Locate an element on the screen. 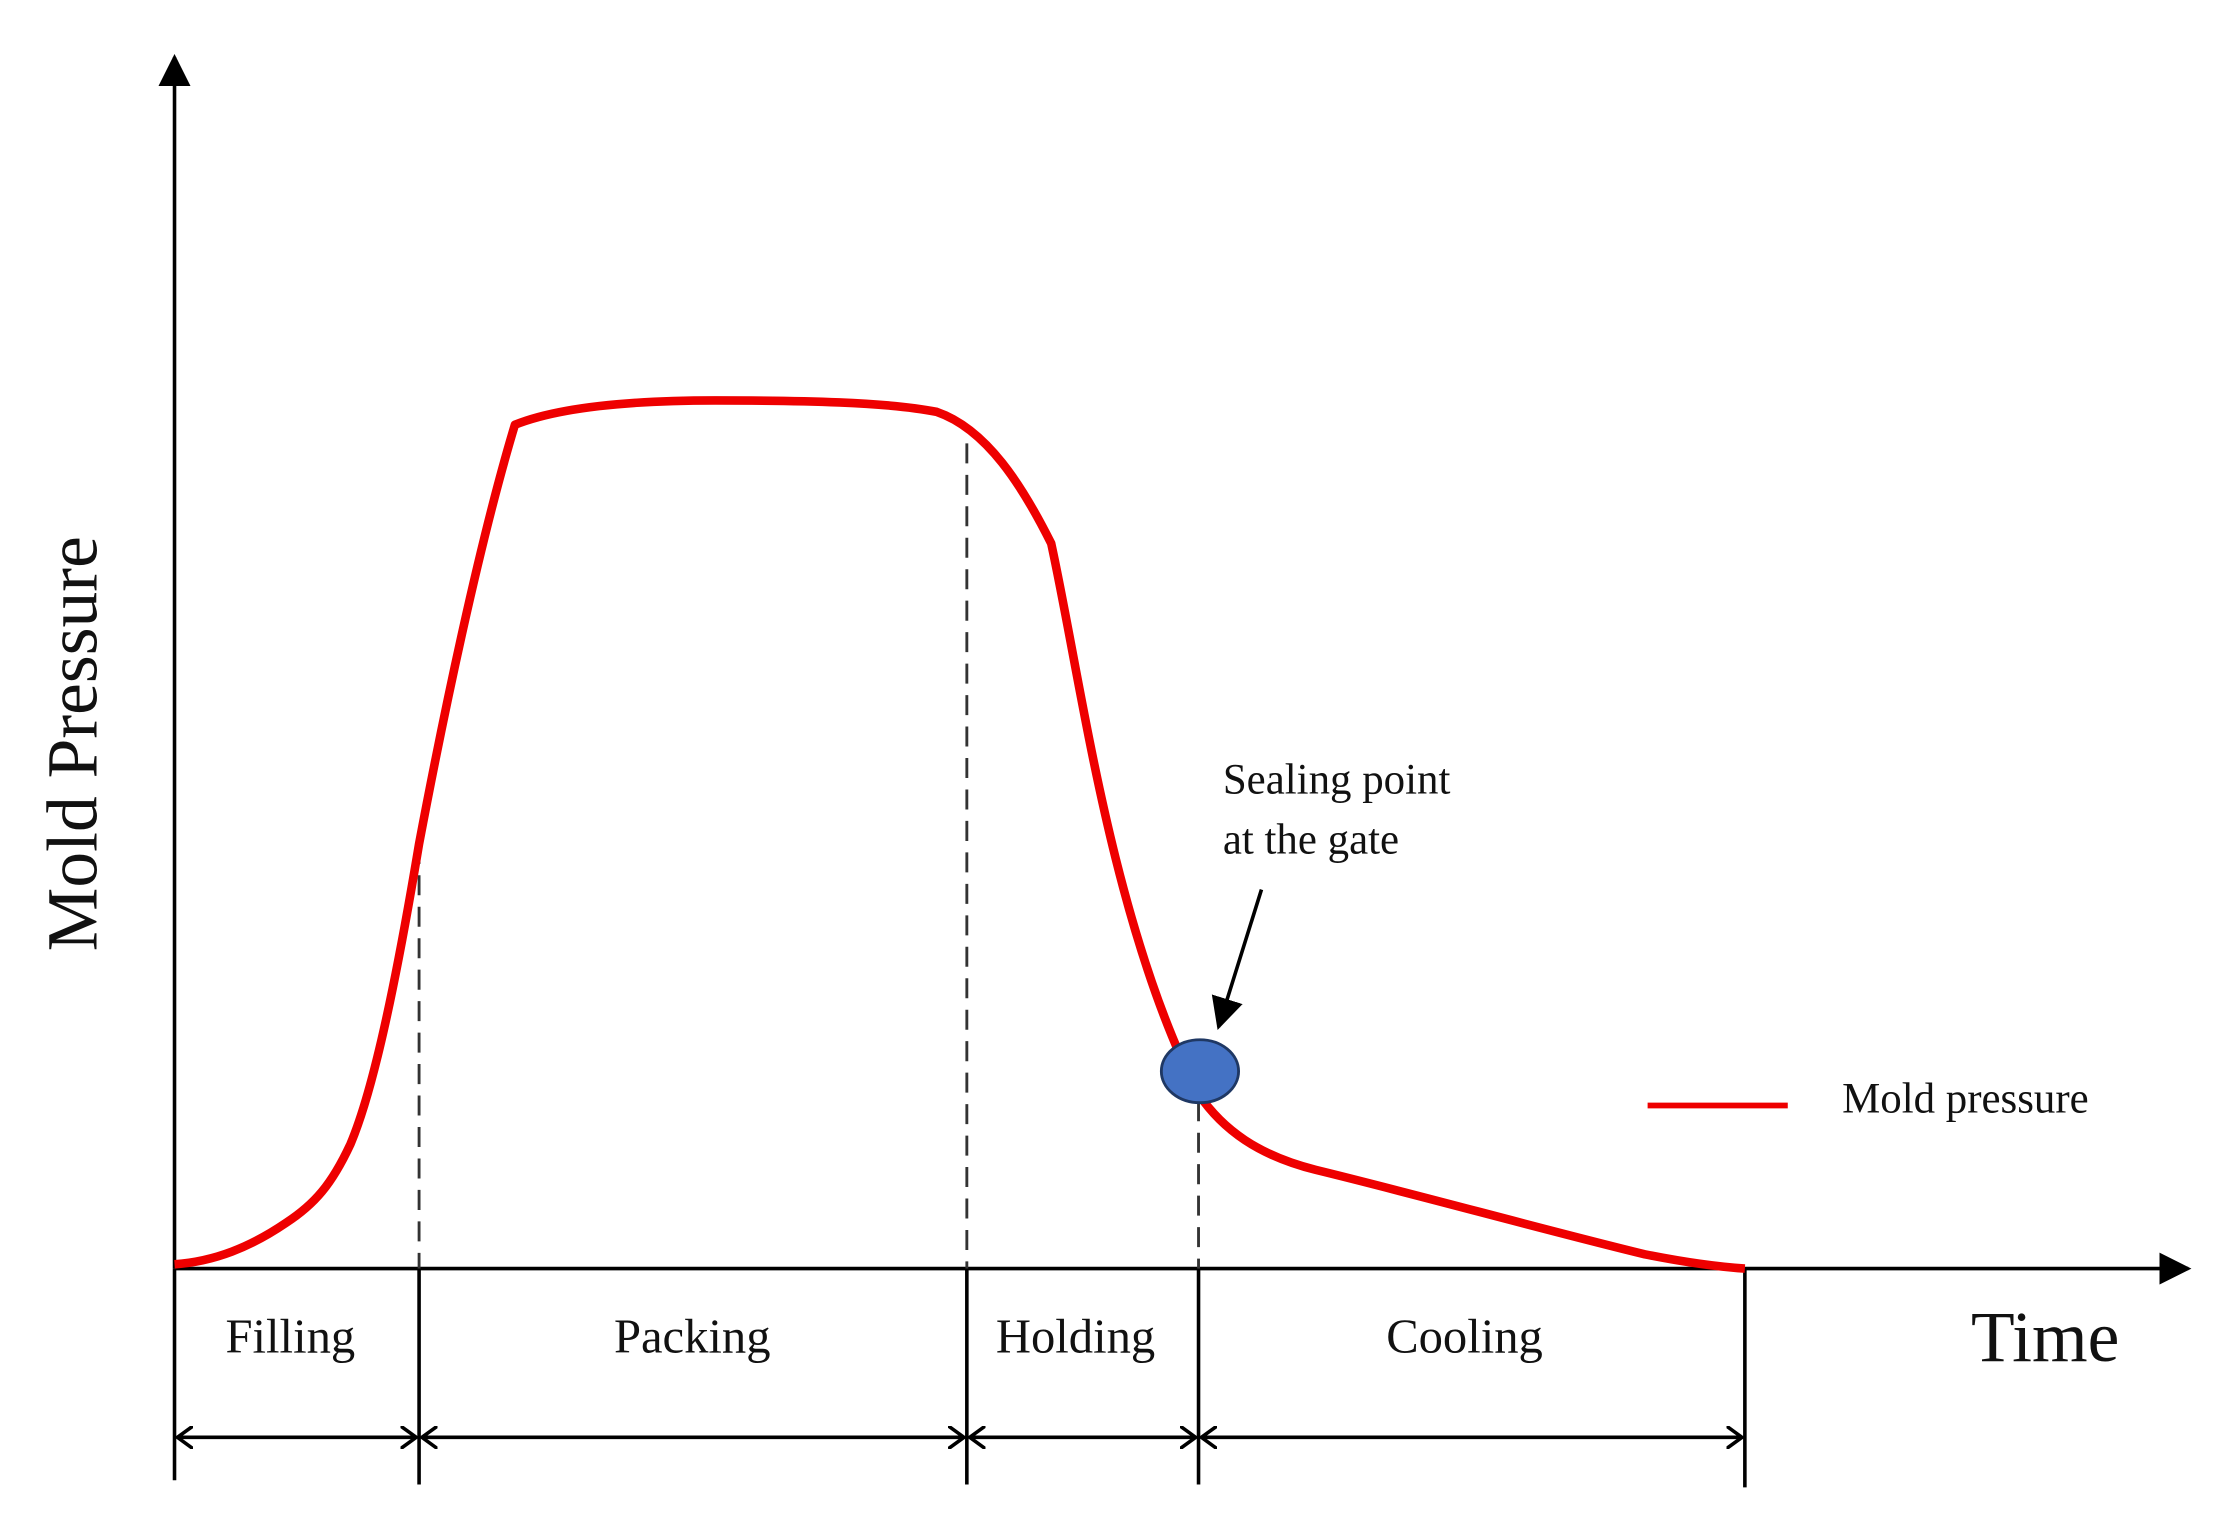 The width and height of the screenshot is (2214, 1515). phase-boundaries is located at coordinates (959, 1378).